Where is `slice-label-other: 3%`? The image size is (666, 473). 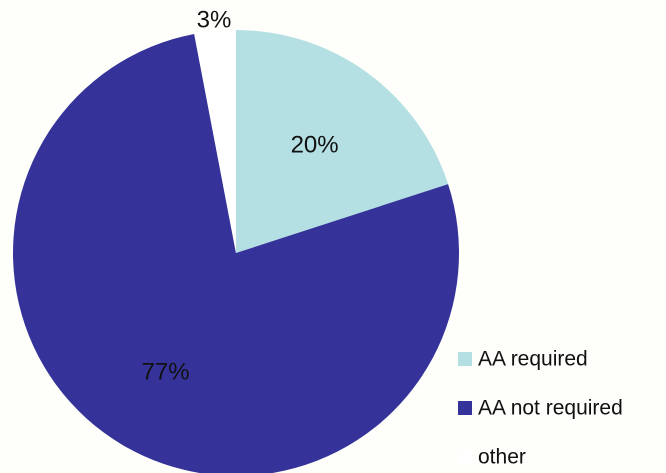
slice-label-other: 3% is located at coordinates (214, 19).